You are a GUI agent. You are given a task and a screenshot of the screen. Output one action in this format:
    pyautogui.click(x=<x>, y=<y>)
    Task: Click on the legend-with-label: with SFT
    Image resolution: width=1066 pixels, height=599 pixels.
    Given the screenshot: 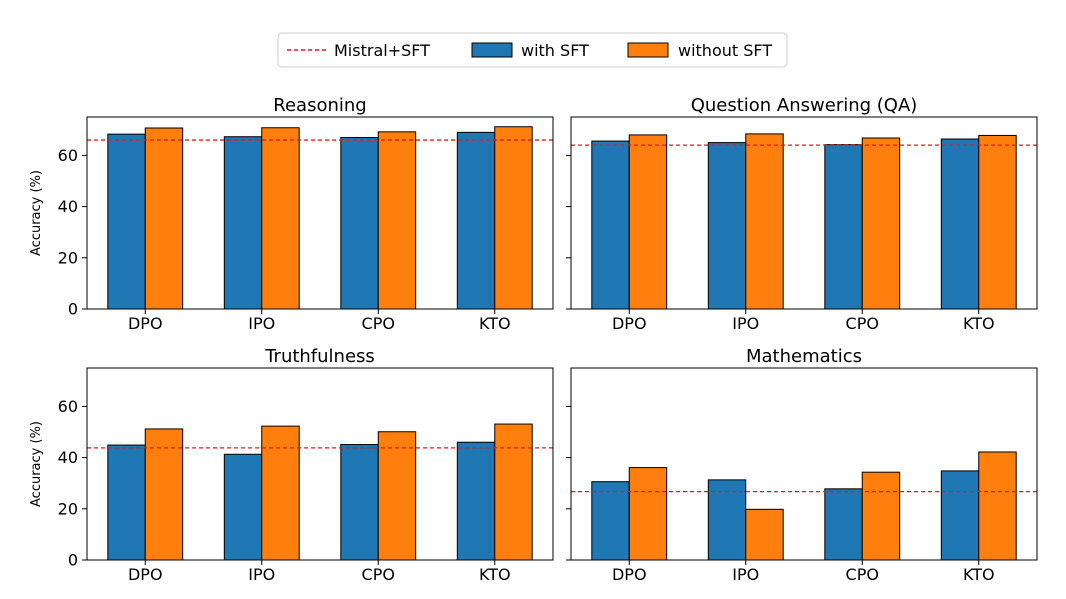 What is the action you would take?
    pyautogui.click(x=555, y=50)
    